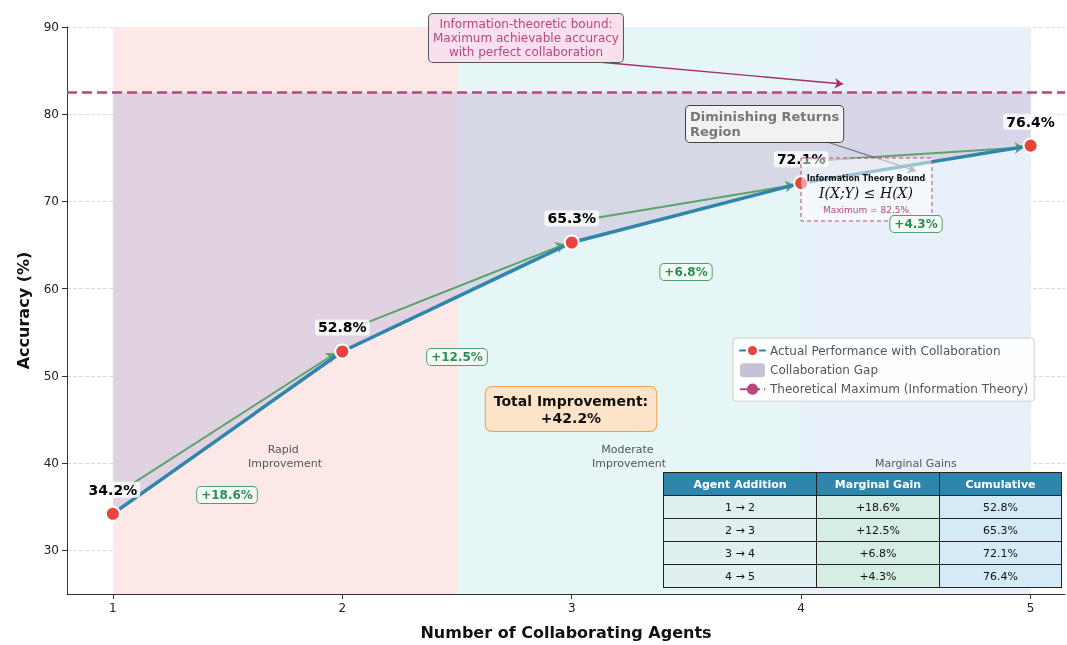 The width and height of the screenshot is (1067, 645). Describe the element at coordinates (285, 456) in the screenshot. I see `band-label: Rapid Improvement` at that location.